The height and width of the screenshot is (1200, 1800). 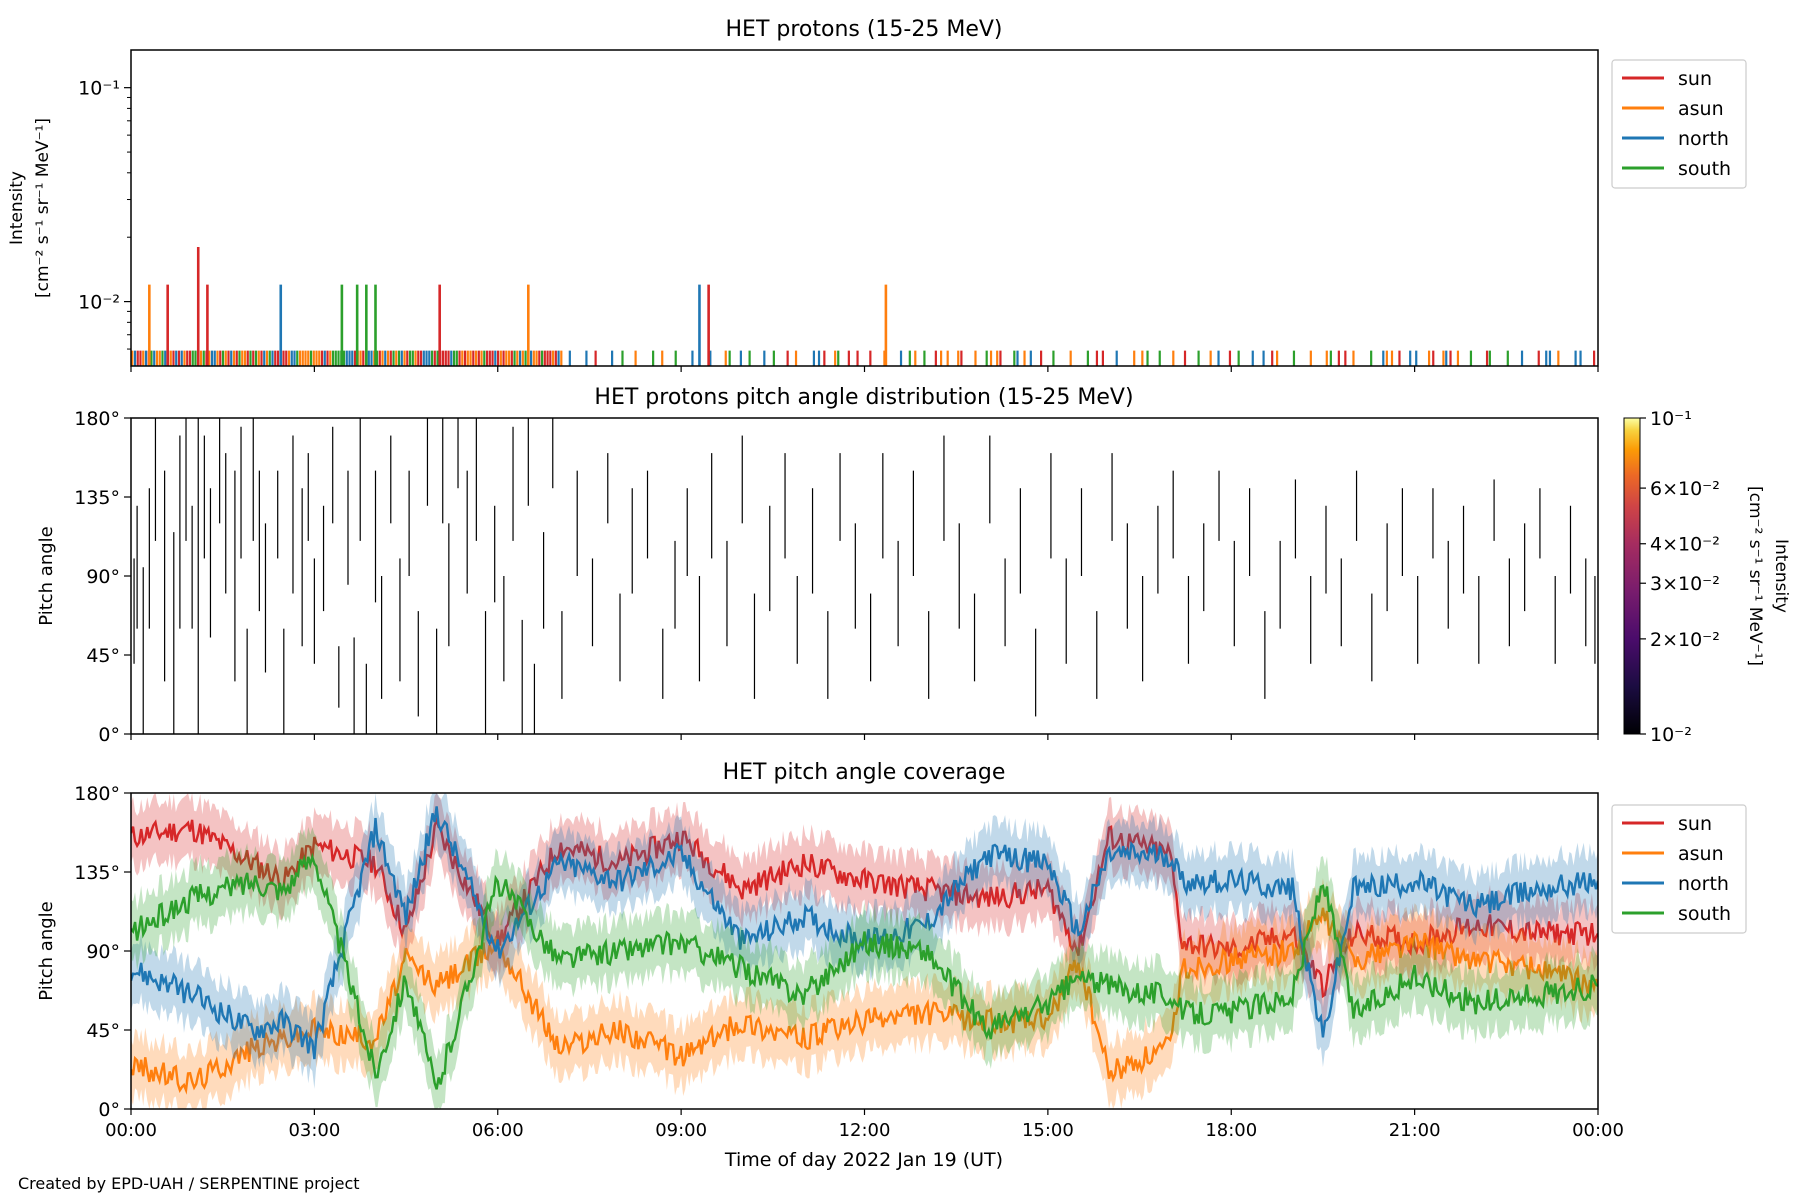 I want to click on x-tick-label: 15:00, so click(x=1048, y=1130).